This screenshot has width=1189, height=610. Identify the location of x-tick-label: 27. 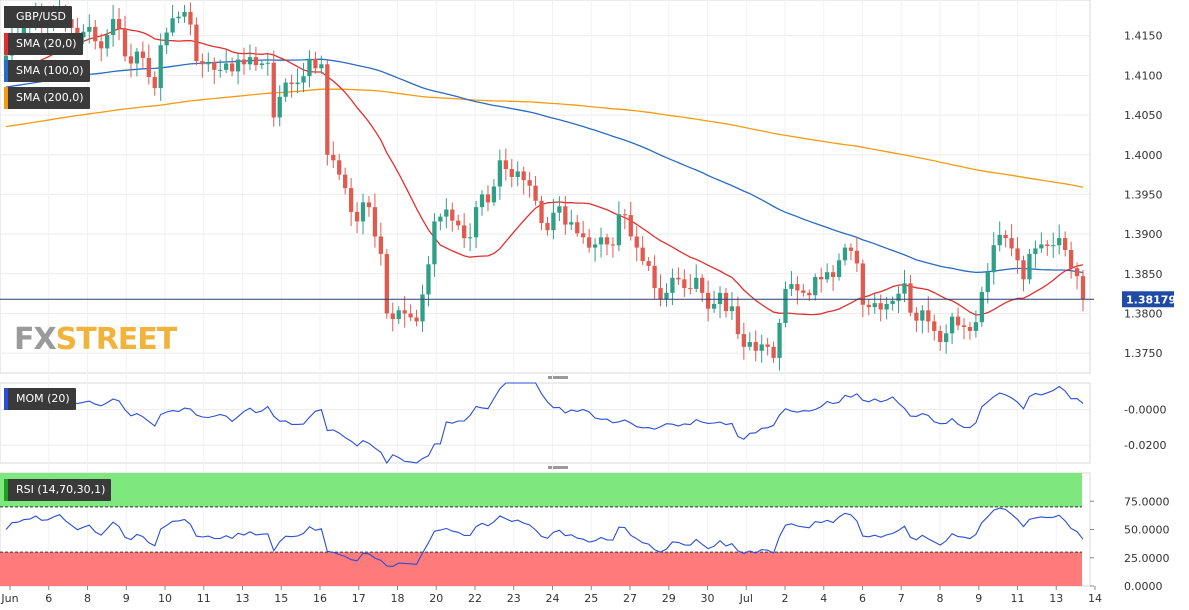
(630, 598).